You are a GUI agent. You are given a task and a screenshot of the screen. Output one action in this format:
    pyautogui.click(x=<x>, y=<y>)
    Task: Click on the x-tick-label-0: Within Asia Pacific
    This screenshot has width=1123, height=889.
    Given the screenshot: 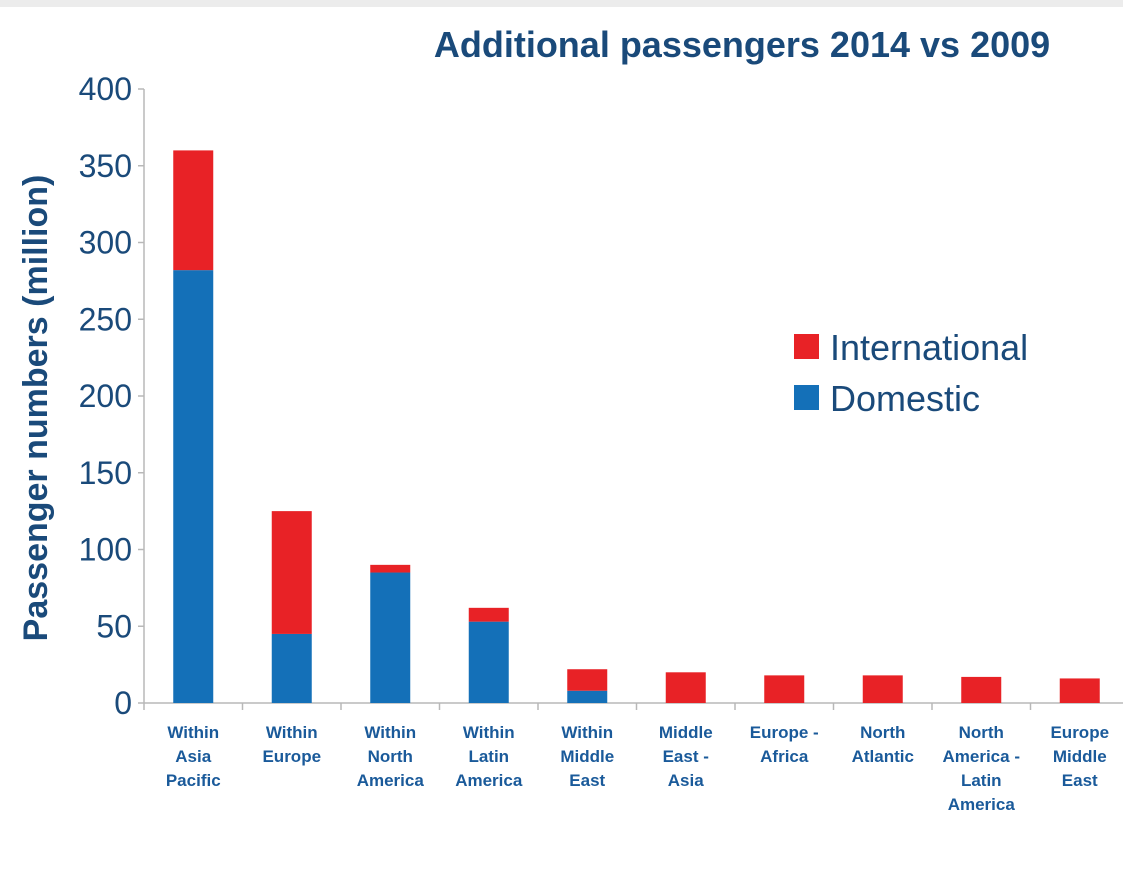 What is the action you would take?
    pyautogui.click(x=193, y=756)
    